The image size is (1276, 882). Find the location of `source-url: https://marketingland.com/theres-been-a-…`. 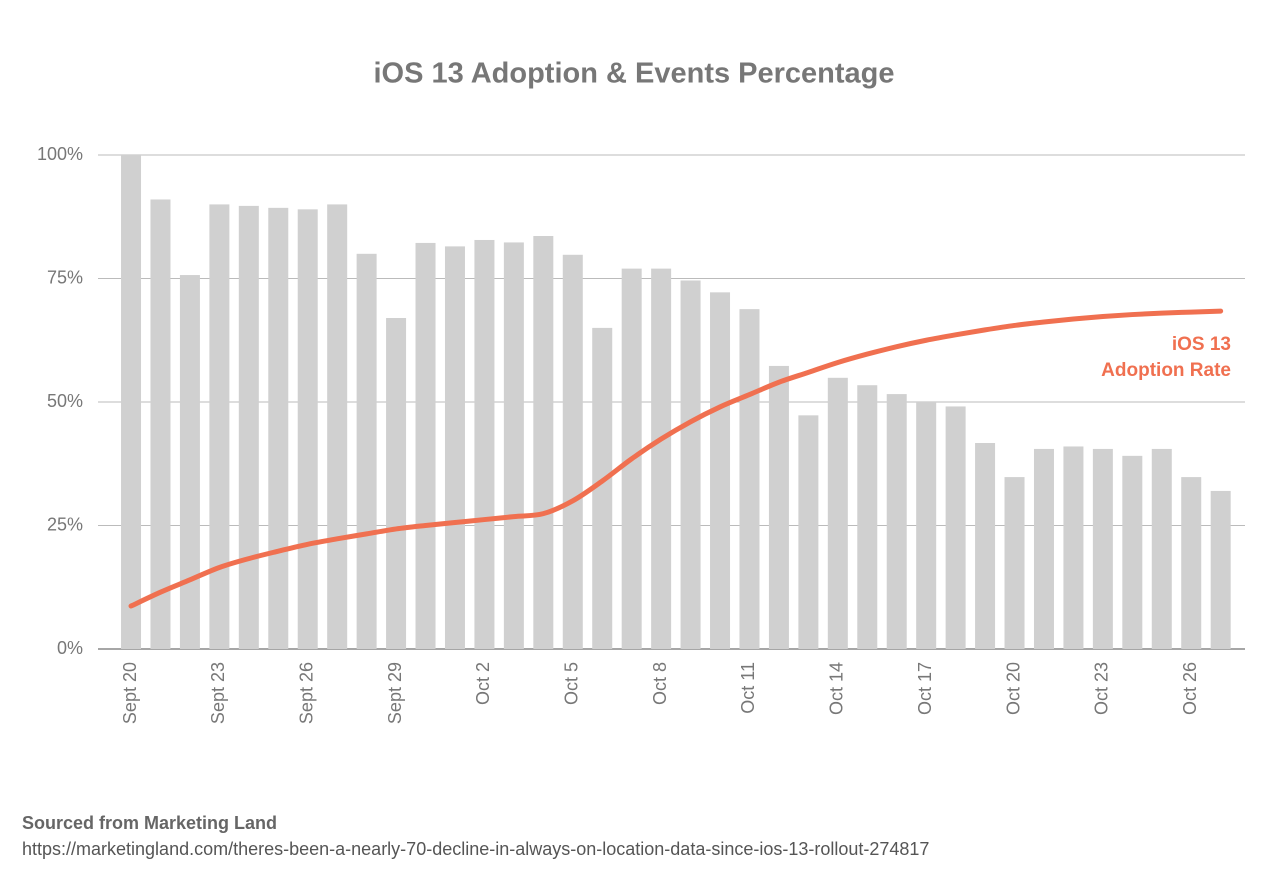

source-url: https://marketingland.com/theres-been-a-… is located at coordinates (475, 849).